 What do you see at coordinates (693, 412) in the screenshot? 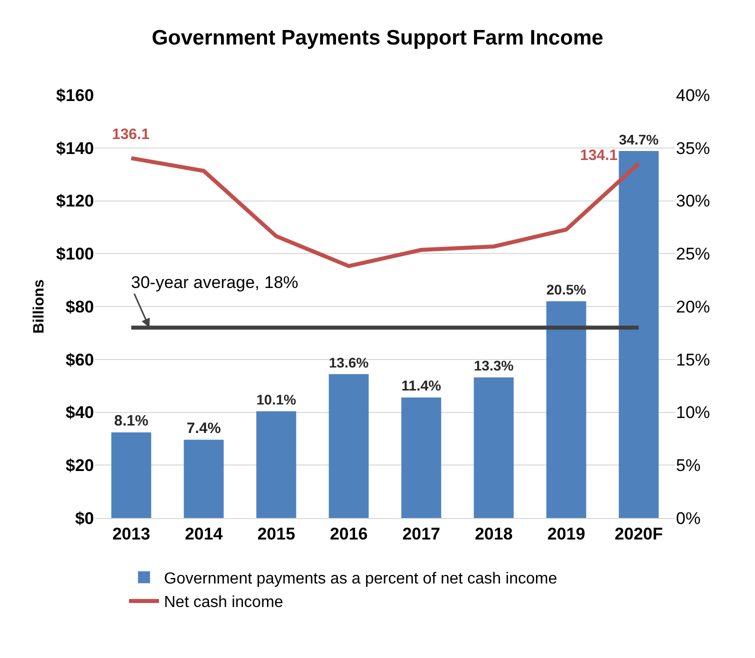
I see `y2-tick-label: 10%` at bounding box center [693, 412].